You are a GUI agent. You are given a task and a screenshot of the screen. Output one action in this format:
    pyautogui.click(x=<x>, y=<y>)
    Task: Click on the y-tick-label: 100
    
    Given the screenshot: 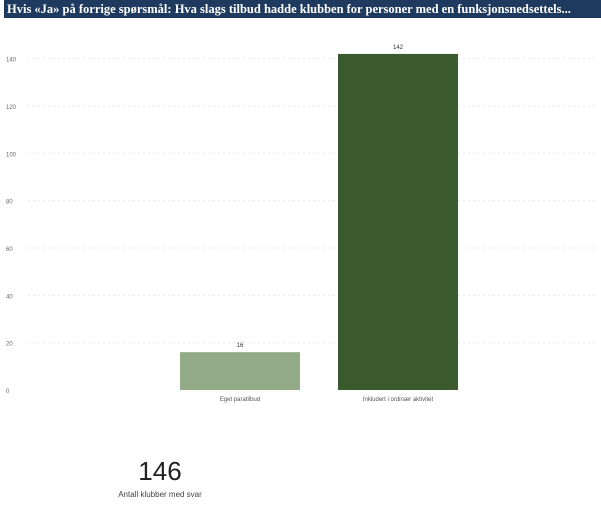 What is the action you would take?
    pyautogui.click(x=11, y=155)
    